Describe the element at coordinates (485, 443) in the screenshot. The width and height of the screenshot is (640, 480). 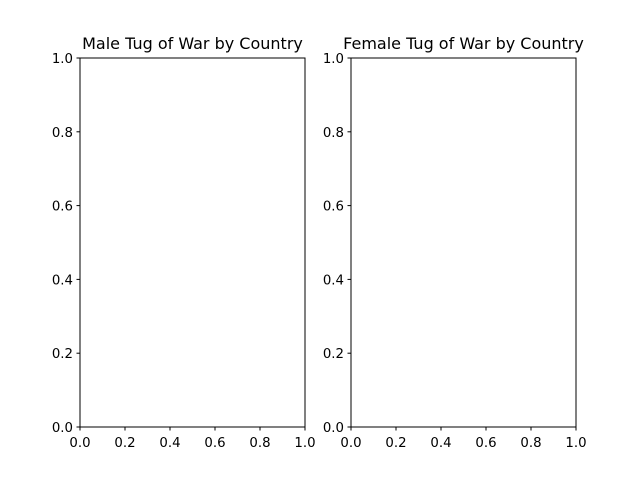
I see `female-x-tick-label: 0.6` at that location.